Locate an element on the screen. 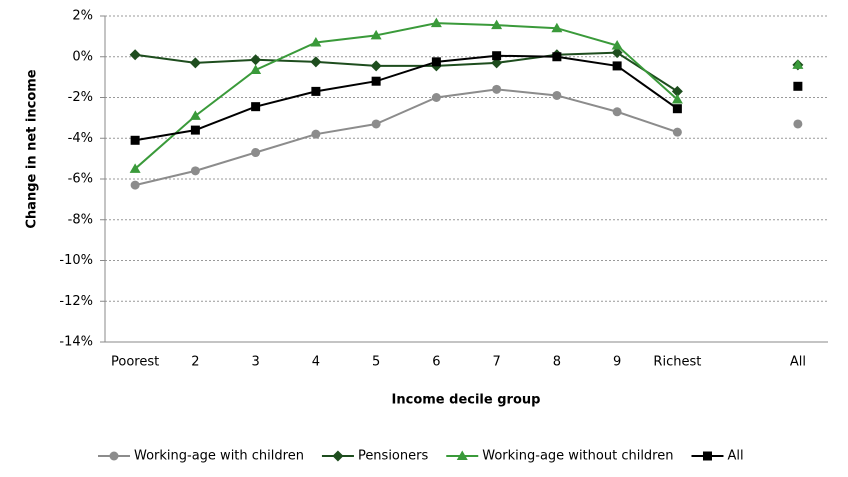  y-tick-label: -8% is located at coordinates (80, 219).